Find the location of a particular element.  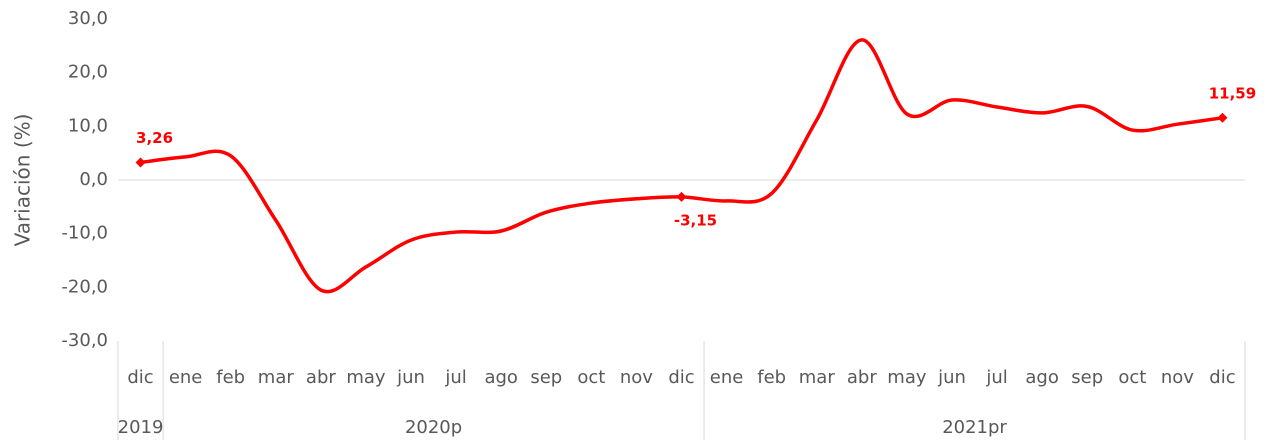

y-tick-label: -20,0 is located at coordinates (84, 286).